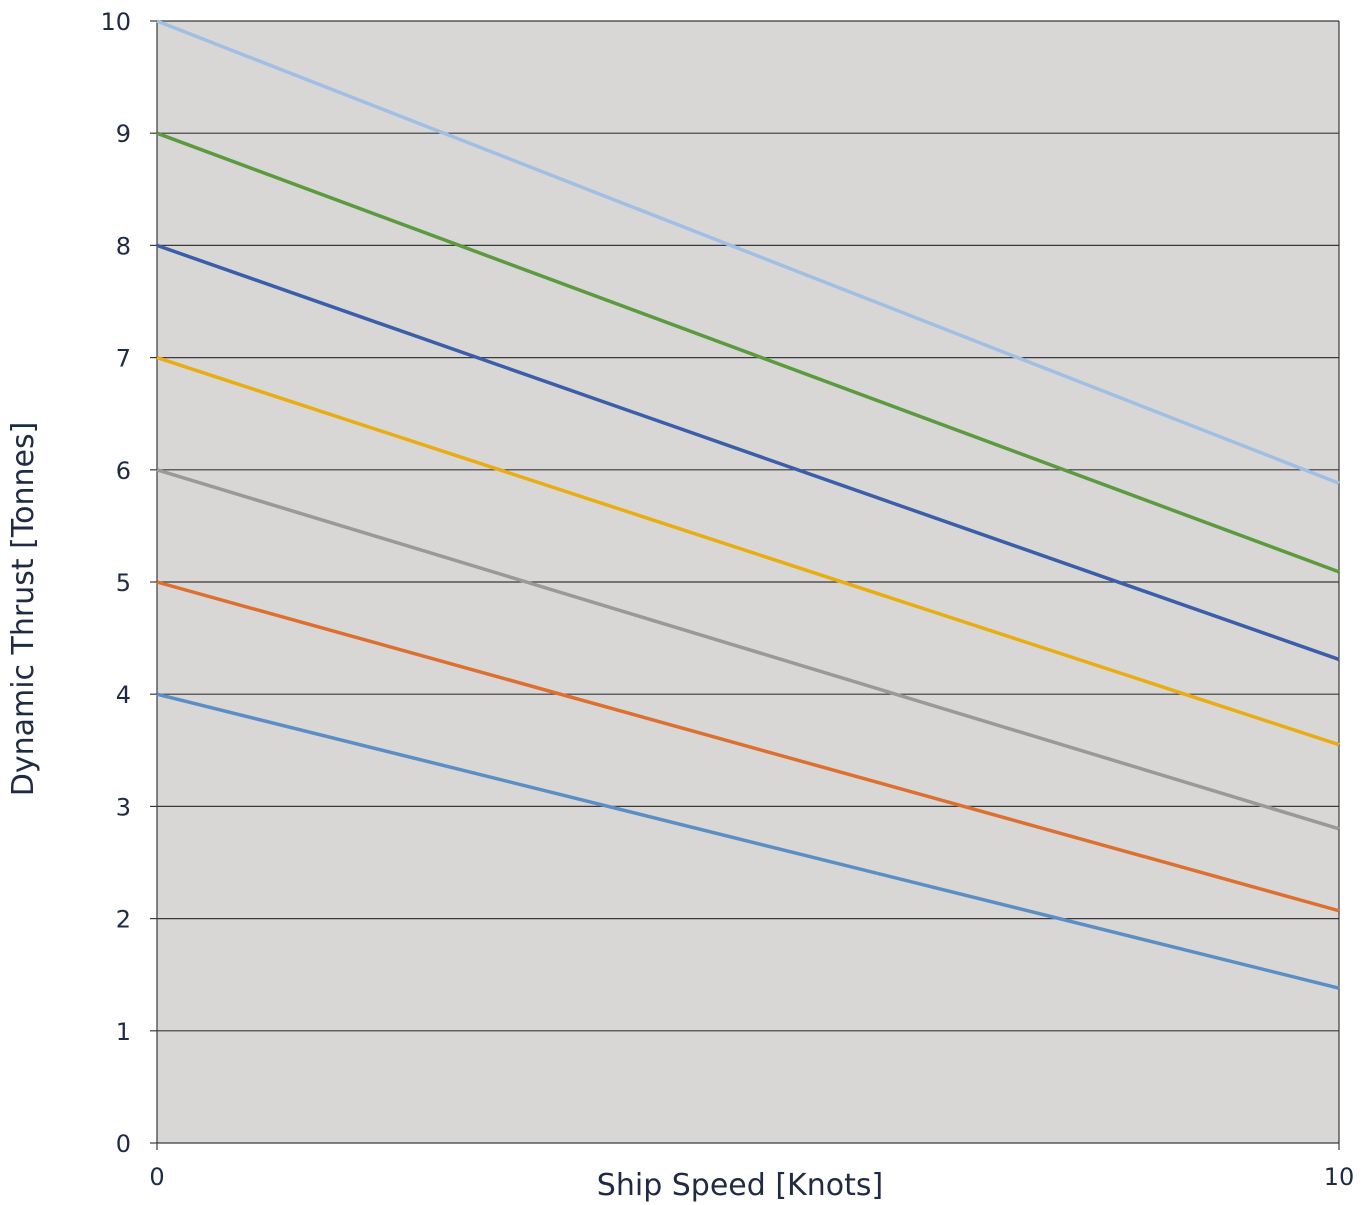 The width and height of the screenshot is (1363, 1205). What do you see at coordinates (23, 609) in the screenshot?
I see `y-axis-title: Dynamic Thrust [Tonnes]` at bounding box center [23, 609].